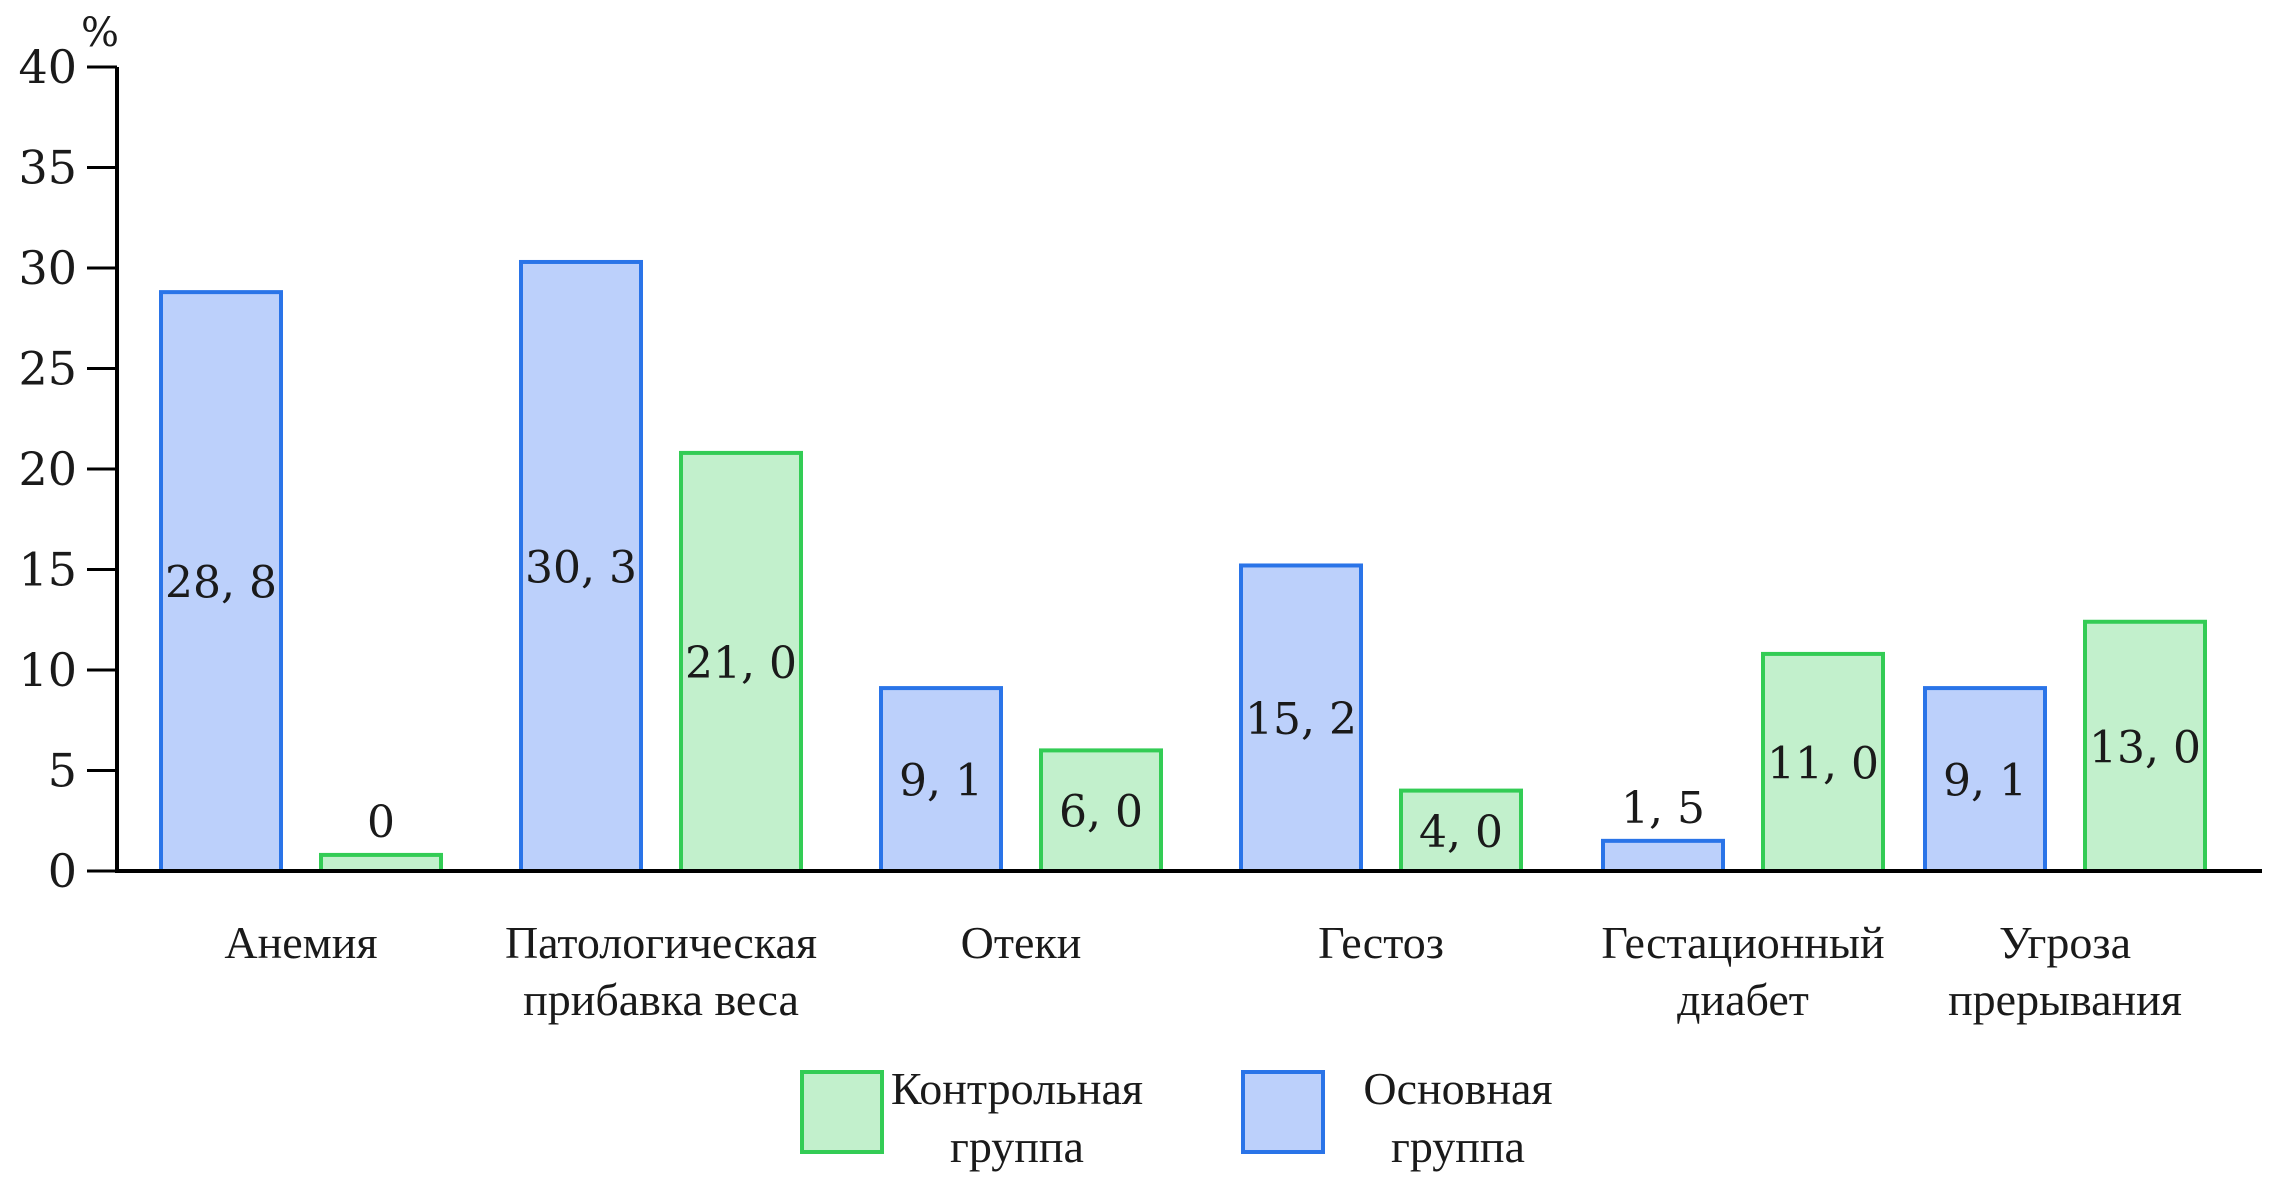 The width and height of the screenshot is (2273, 1194). What do you see at coordinates (62, 771) in the screenshot?
I see `y-tick-label-5: 5` at bounding box center [62, 771].